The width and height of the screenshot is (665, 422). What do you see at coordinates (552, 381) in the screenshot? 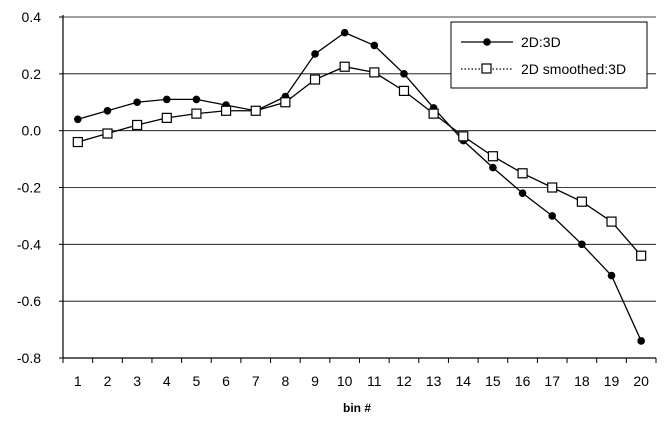
I see `x-tick-label: 17` at bounding box center [552, 381].